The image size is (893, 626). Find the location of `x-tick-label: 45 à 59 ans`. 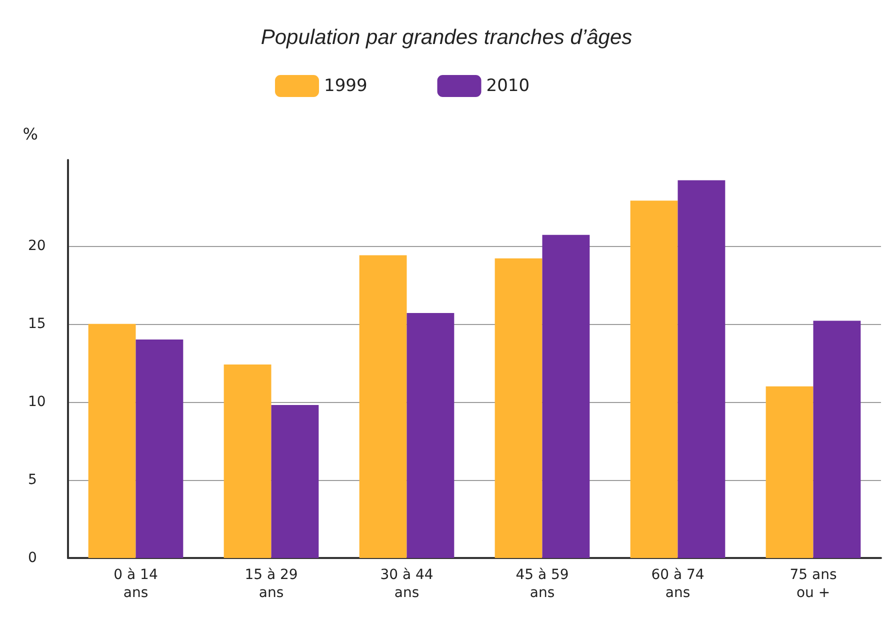

x-tick-label: 45 à 59 ans is located at coordinates (542, 584).